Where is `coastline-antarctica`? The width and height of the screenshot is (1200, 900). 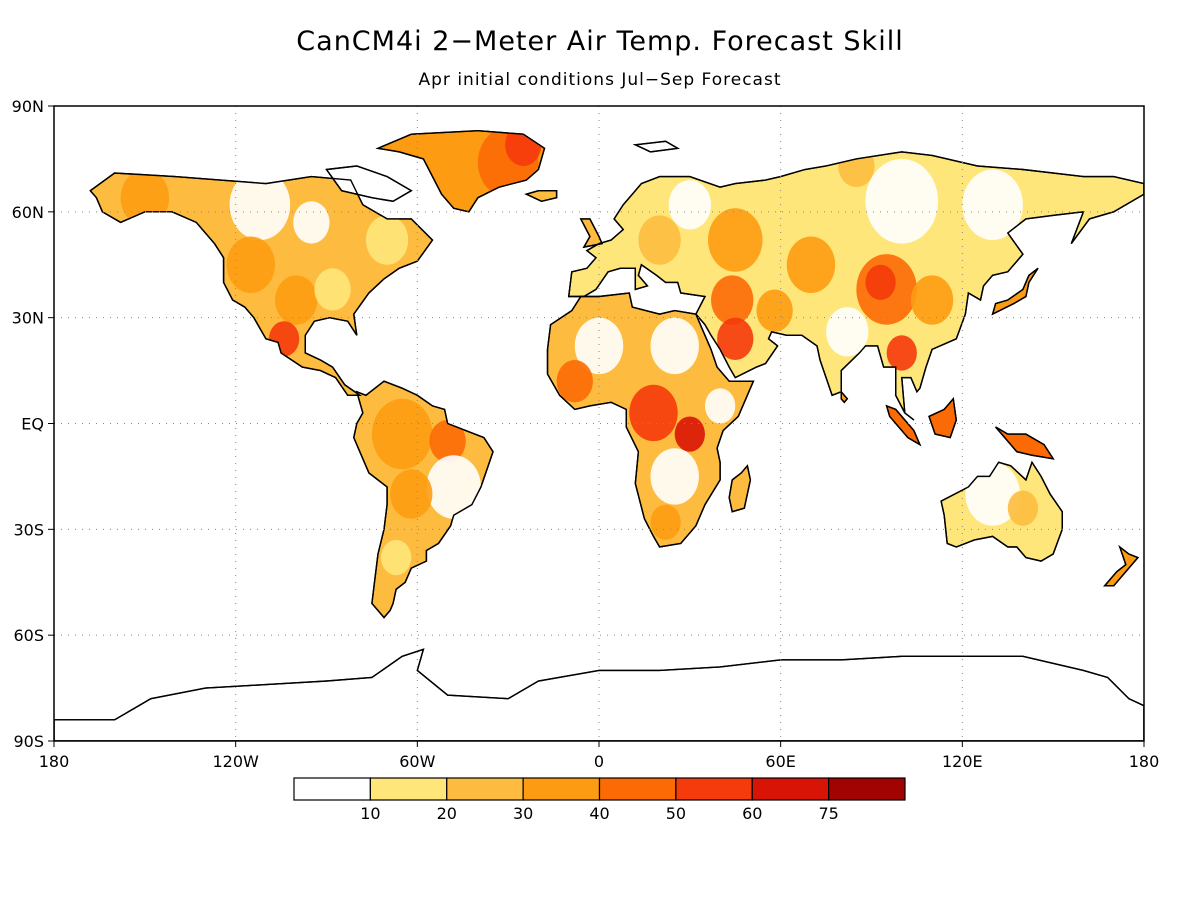 coastline-antarctica is located at coordinates (599, 694).